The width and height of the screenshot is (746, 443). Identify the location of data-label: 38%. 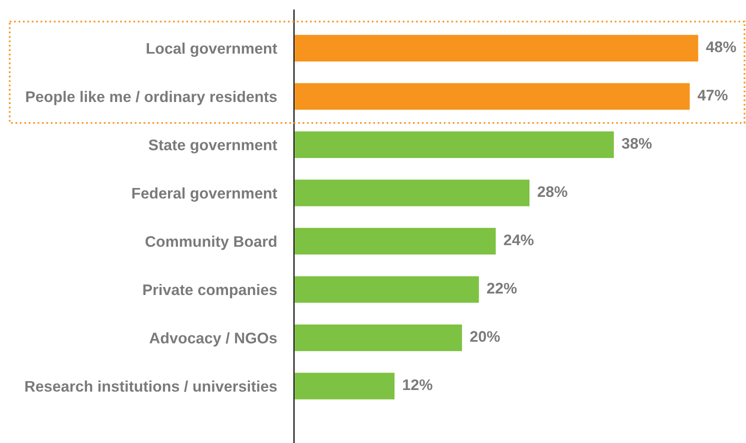
(637, 143).